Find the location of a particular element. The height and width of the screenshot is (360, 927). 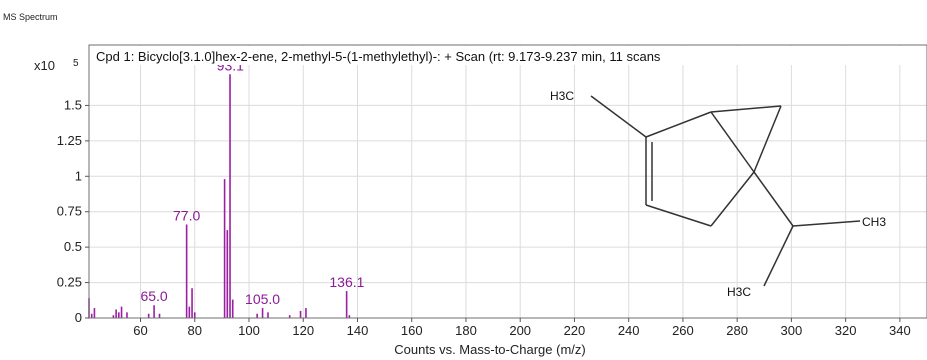

y-ticks-group: 0 0.25 0.5 0.75 1 1.25 1.5 is located at coordinates (73, 211).